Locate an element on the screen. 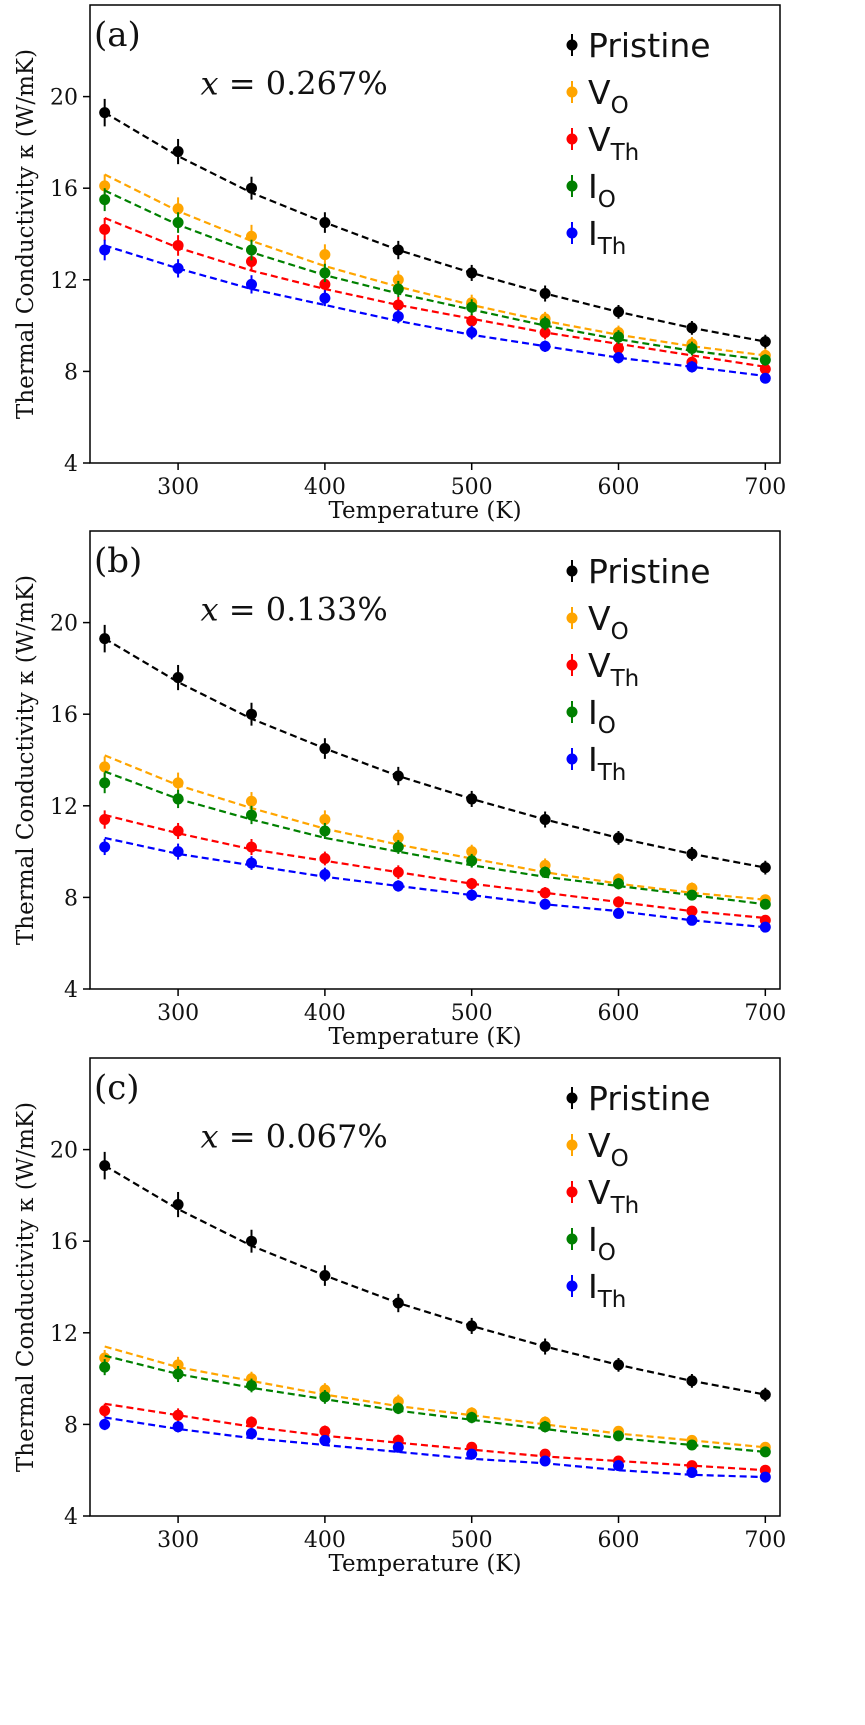  annotation-value: = 0.067% is located at coordinates (303, 1136).